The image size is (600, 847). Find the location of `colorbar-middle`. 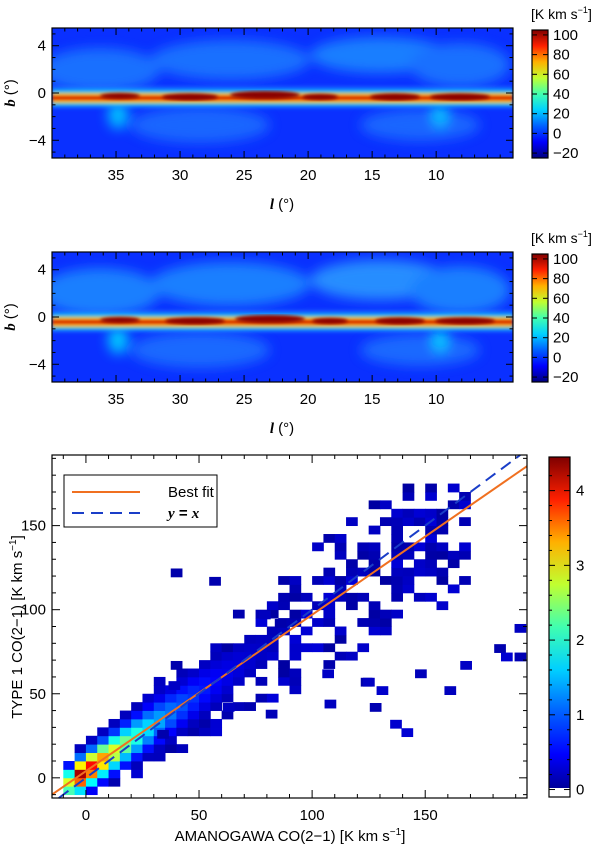

colorbar-middle is located at coordinates (540, 318).